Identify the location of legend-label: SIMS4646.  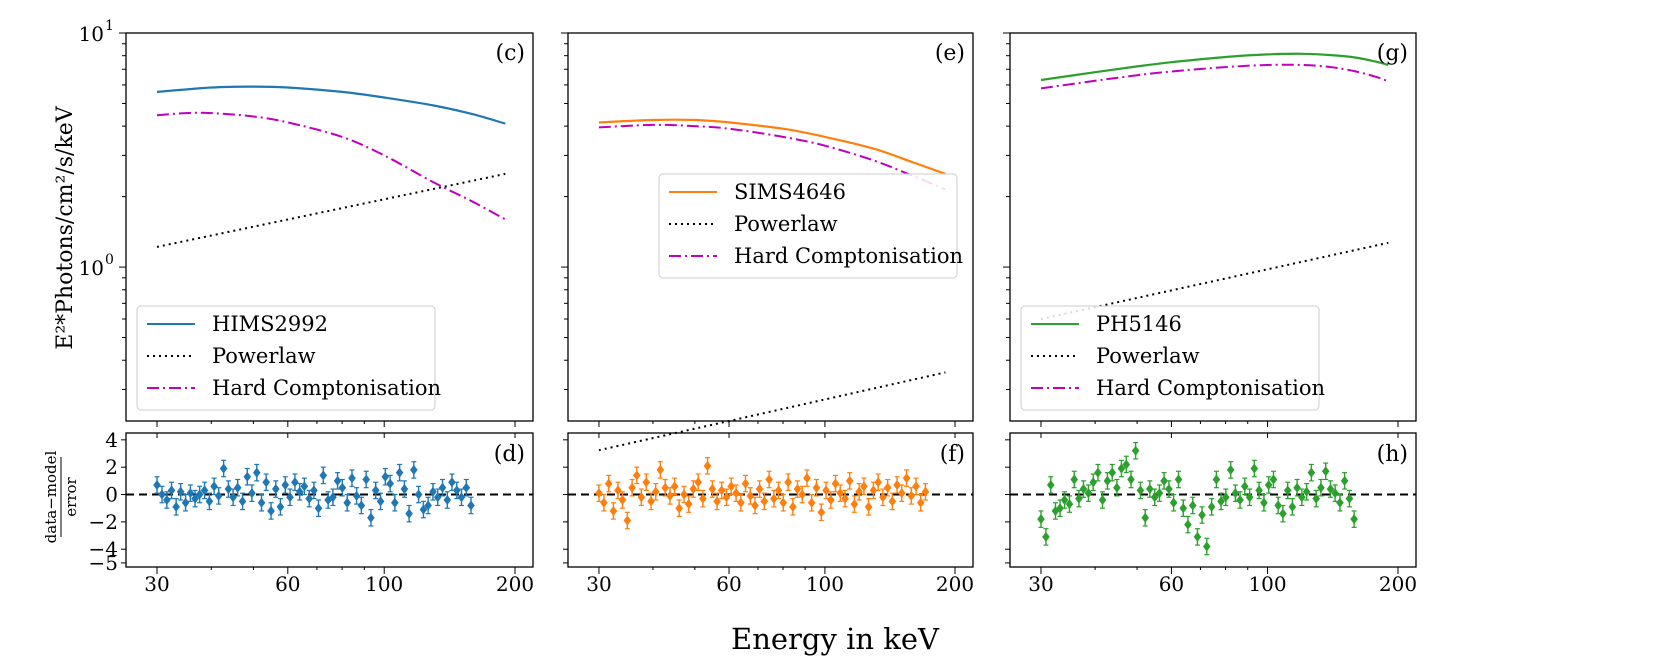
(790, 192).